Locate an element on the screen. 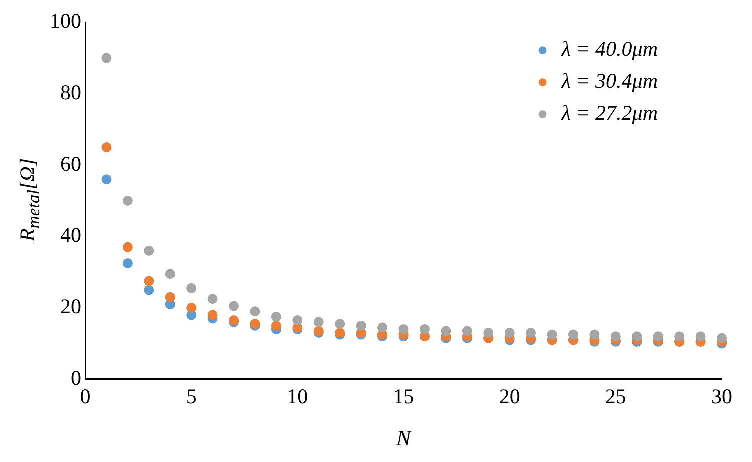 The image size is (752, 462). y-tick-label: 40 is located at coordinates (71, 235).